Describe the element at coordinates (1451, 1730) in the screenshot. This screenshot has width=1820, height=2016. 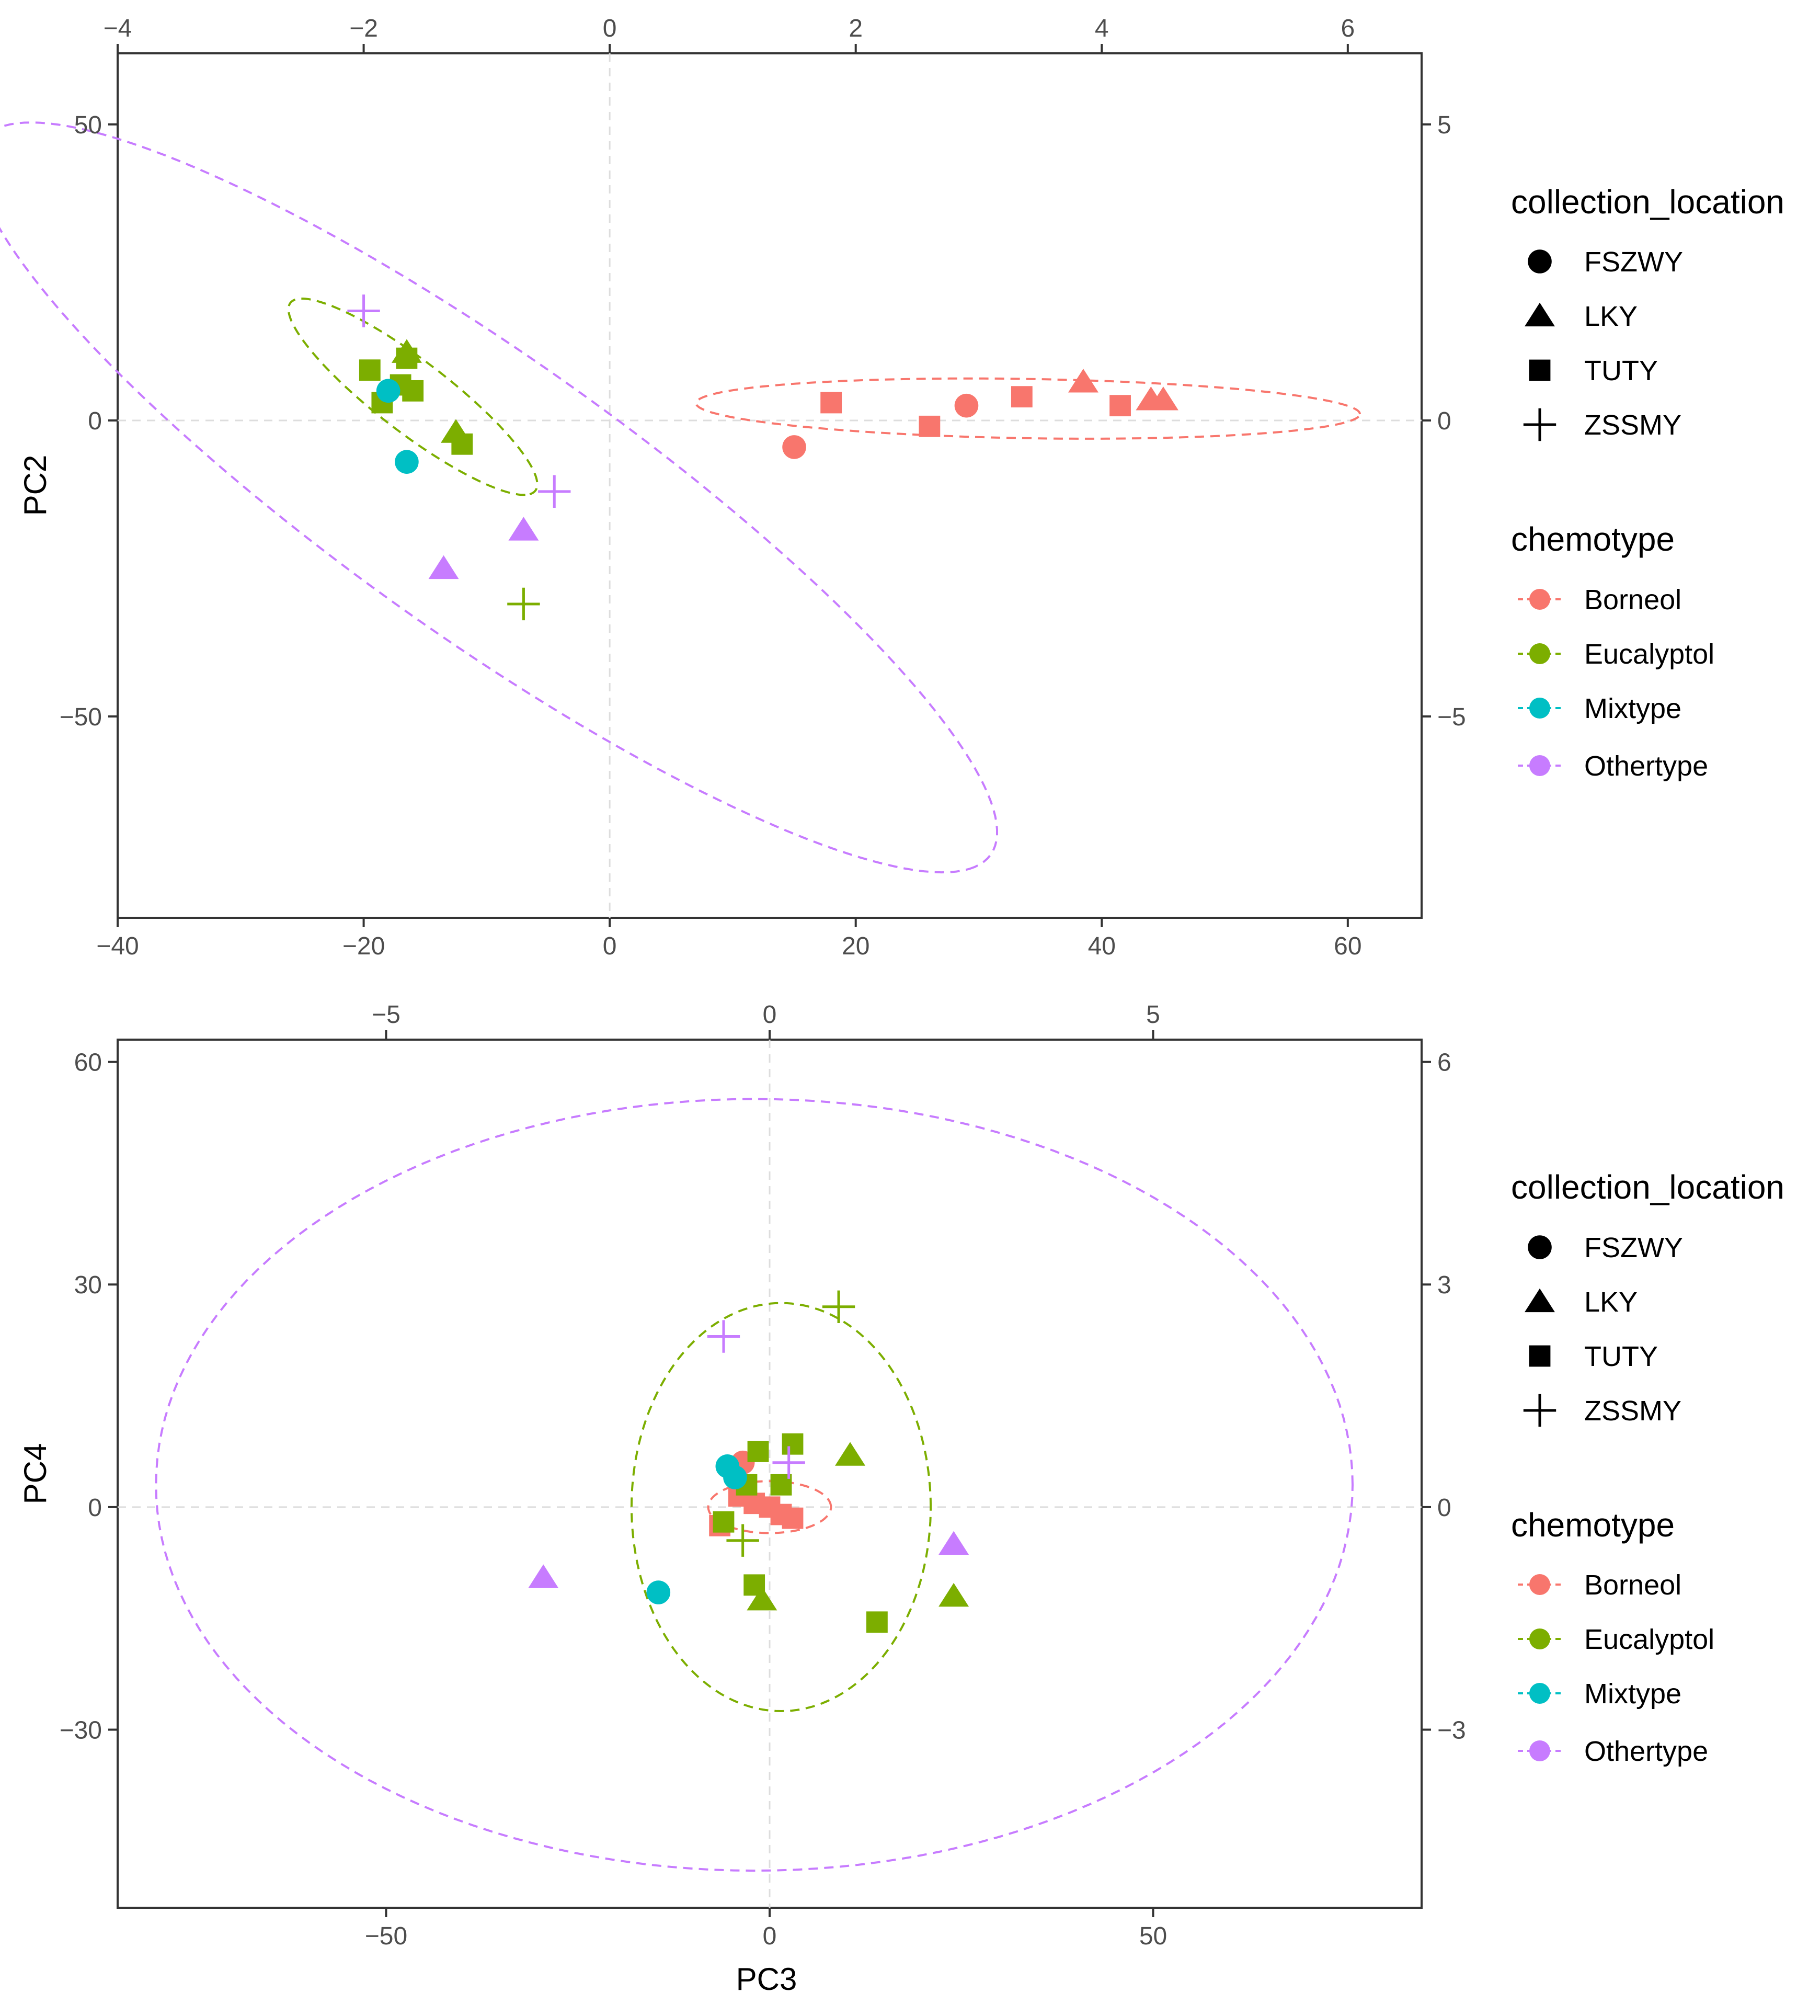
I see `right-tick-label: −3` at that location.